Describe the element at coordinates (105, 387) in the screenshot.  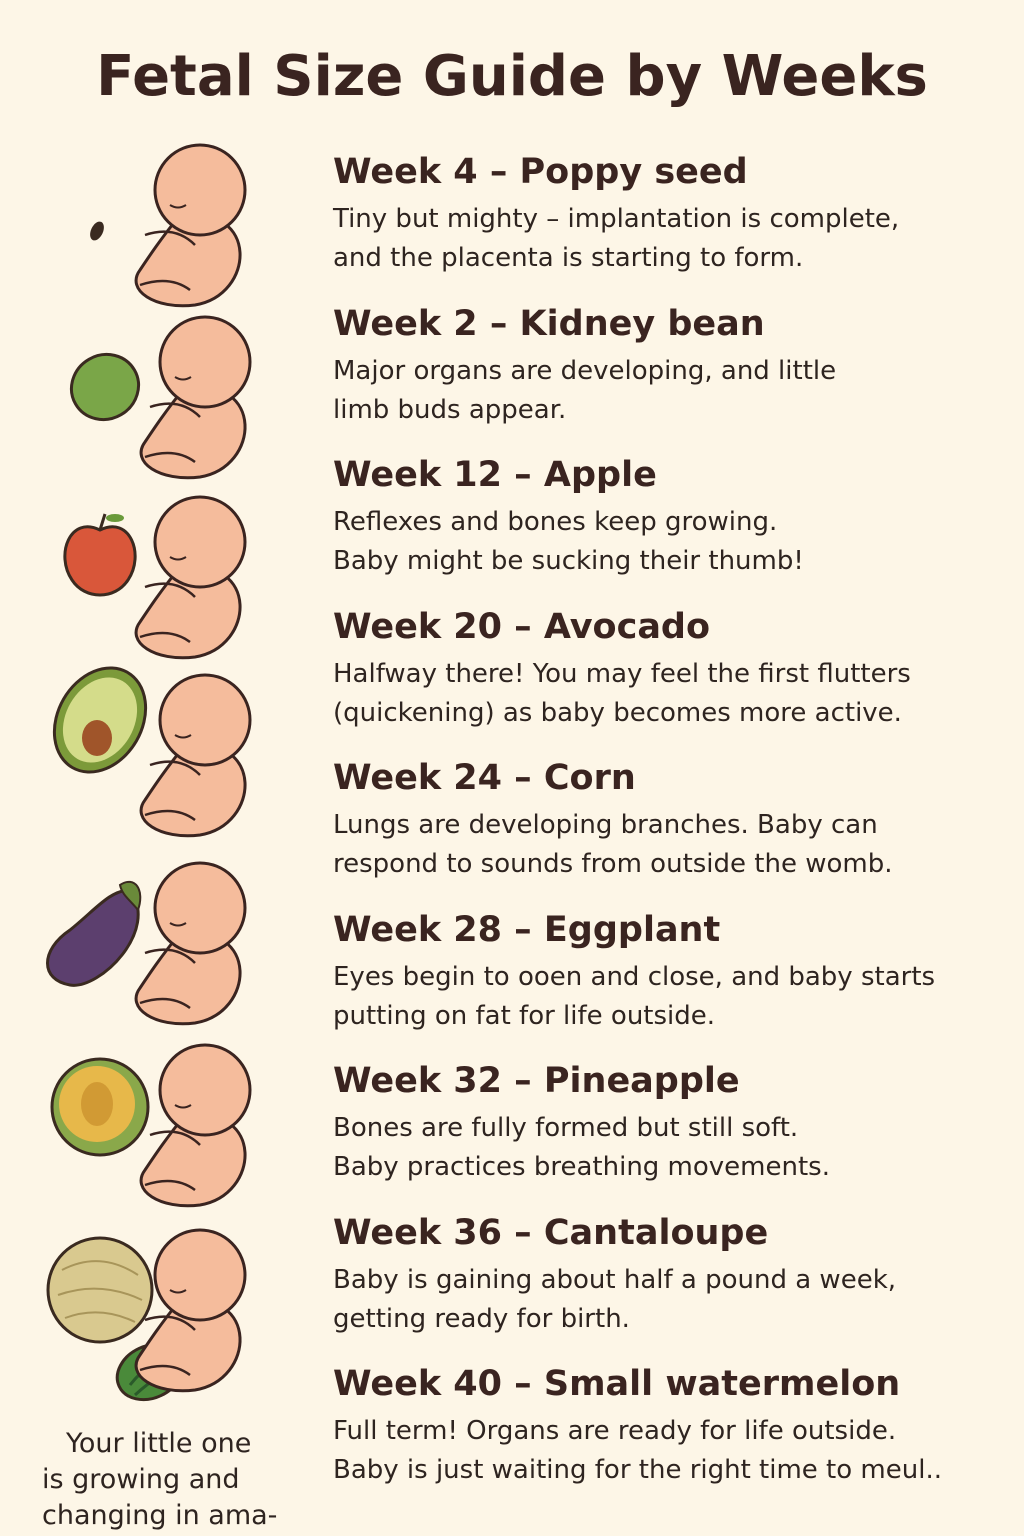
I see `kidney-bean` at that location.